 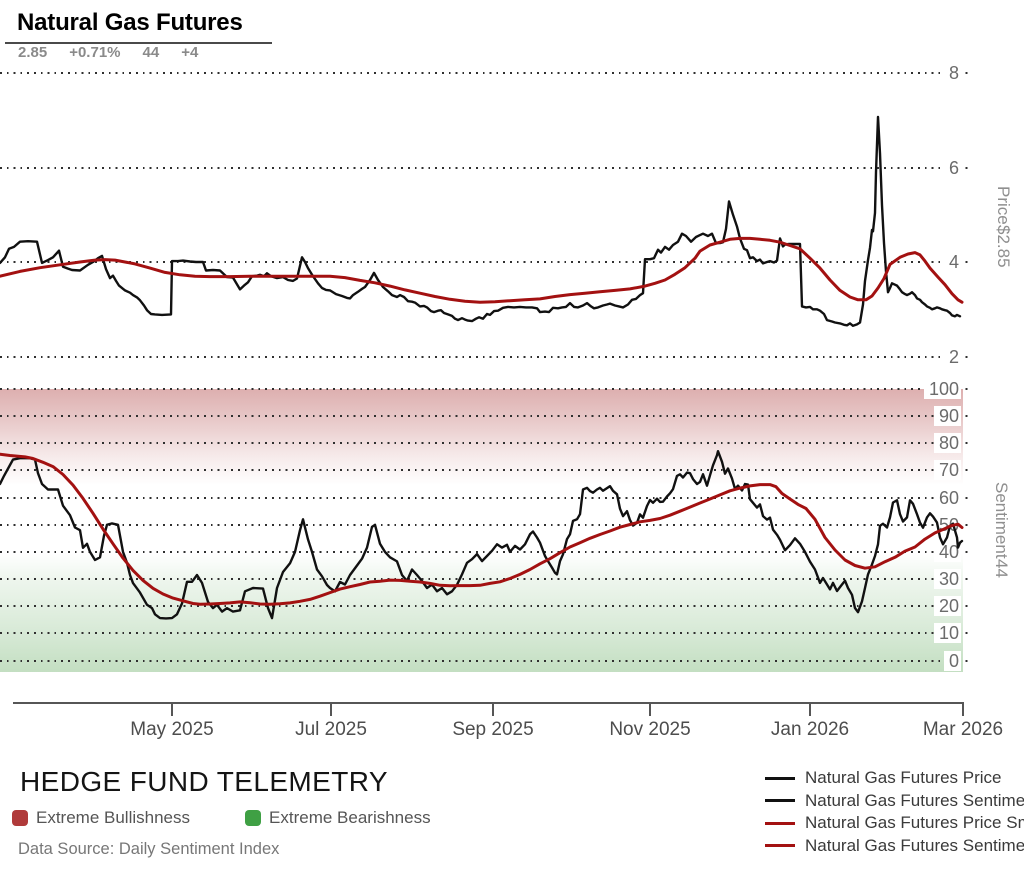 I want to click on x-tick-label-jul-2025: Jul 2025, so click(x=331, y=729).